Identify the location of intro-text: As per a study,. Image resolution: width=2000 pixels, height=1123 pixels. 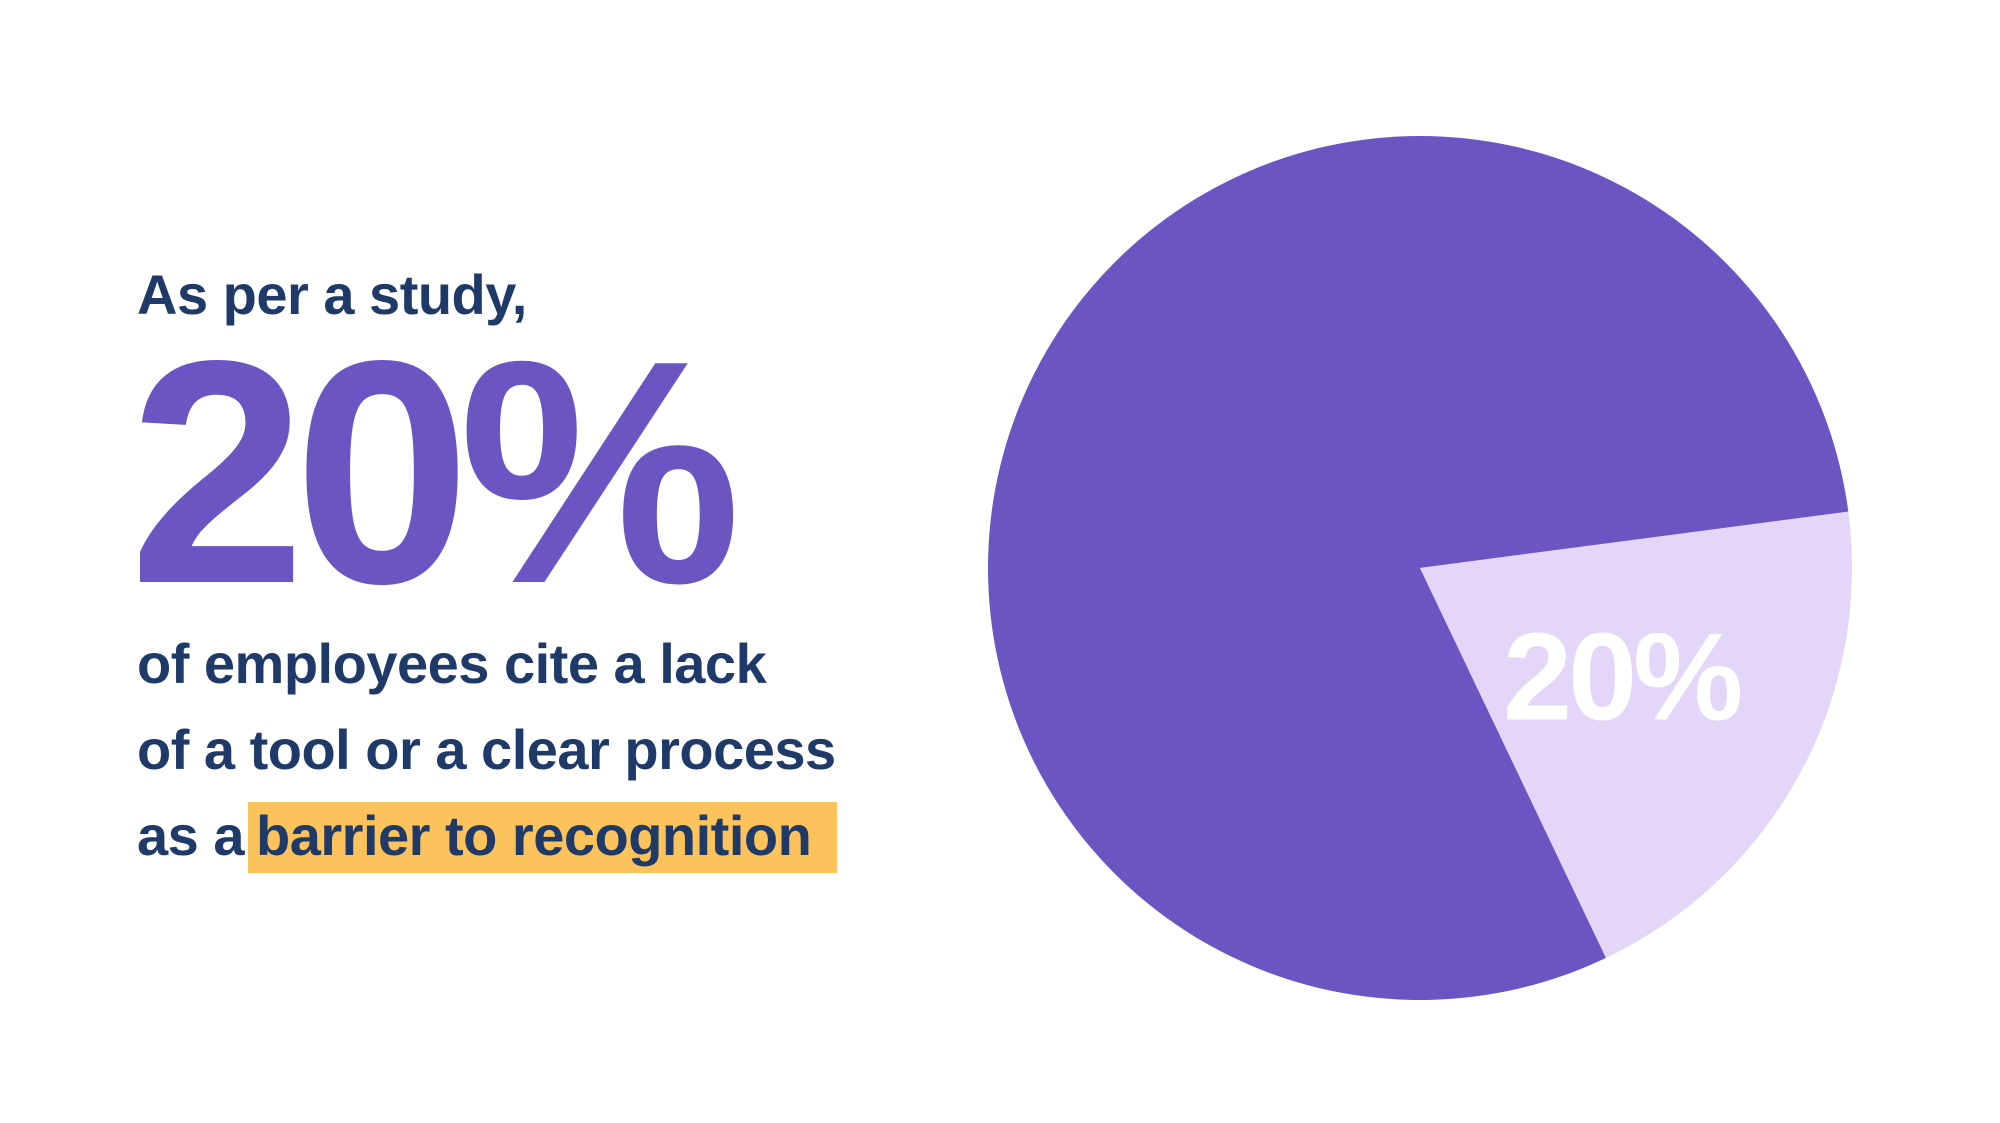
(332, 294).